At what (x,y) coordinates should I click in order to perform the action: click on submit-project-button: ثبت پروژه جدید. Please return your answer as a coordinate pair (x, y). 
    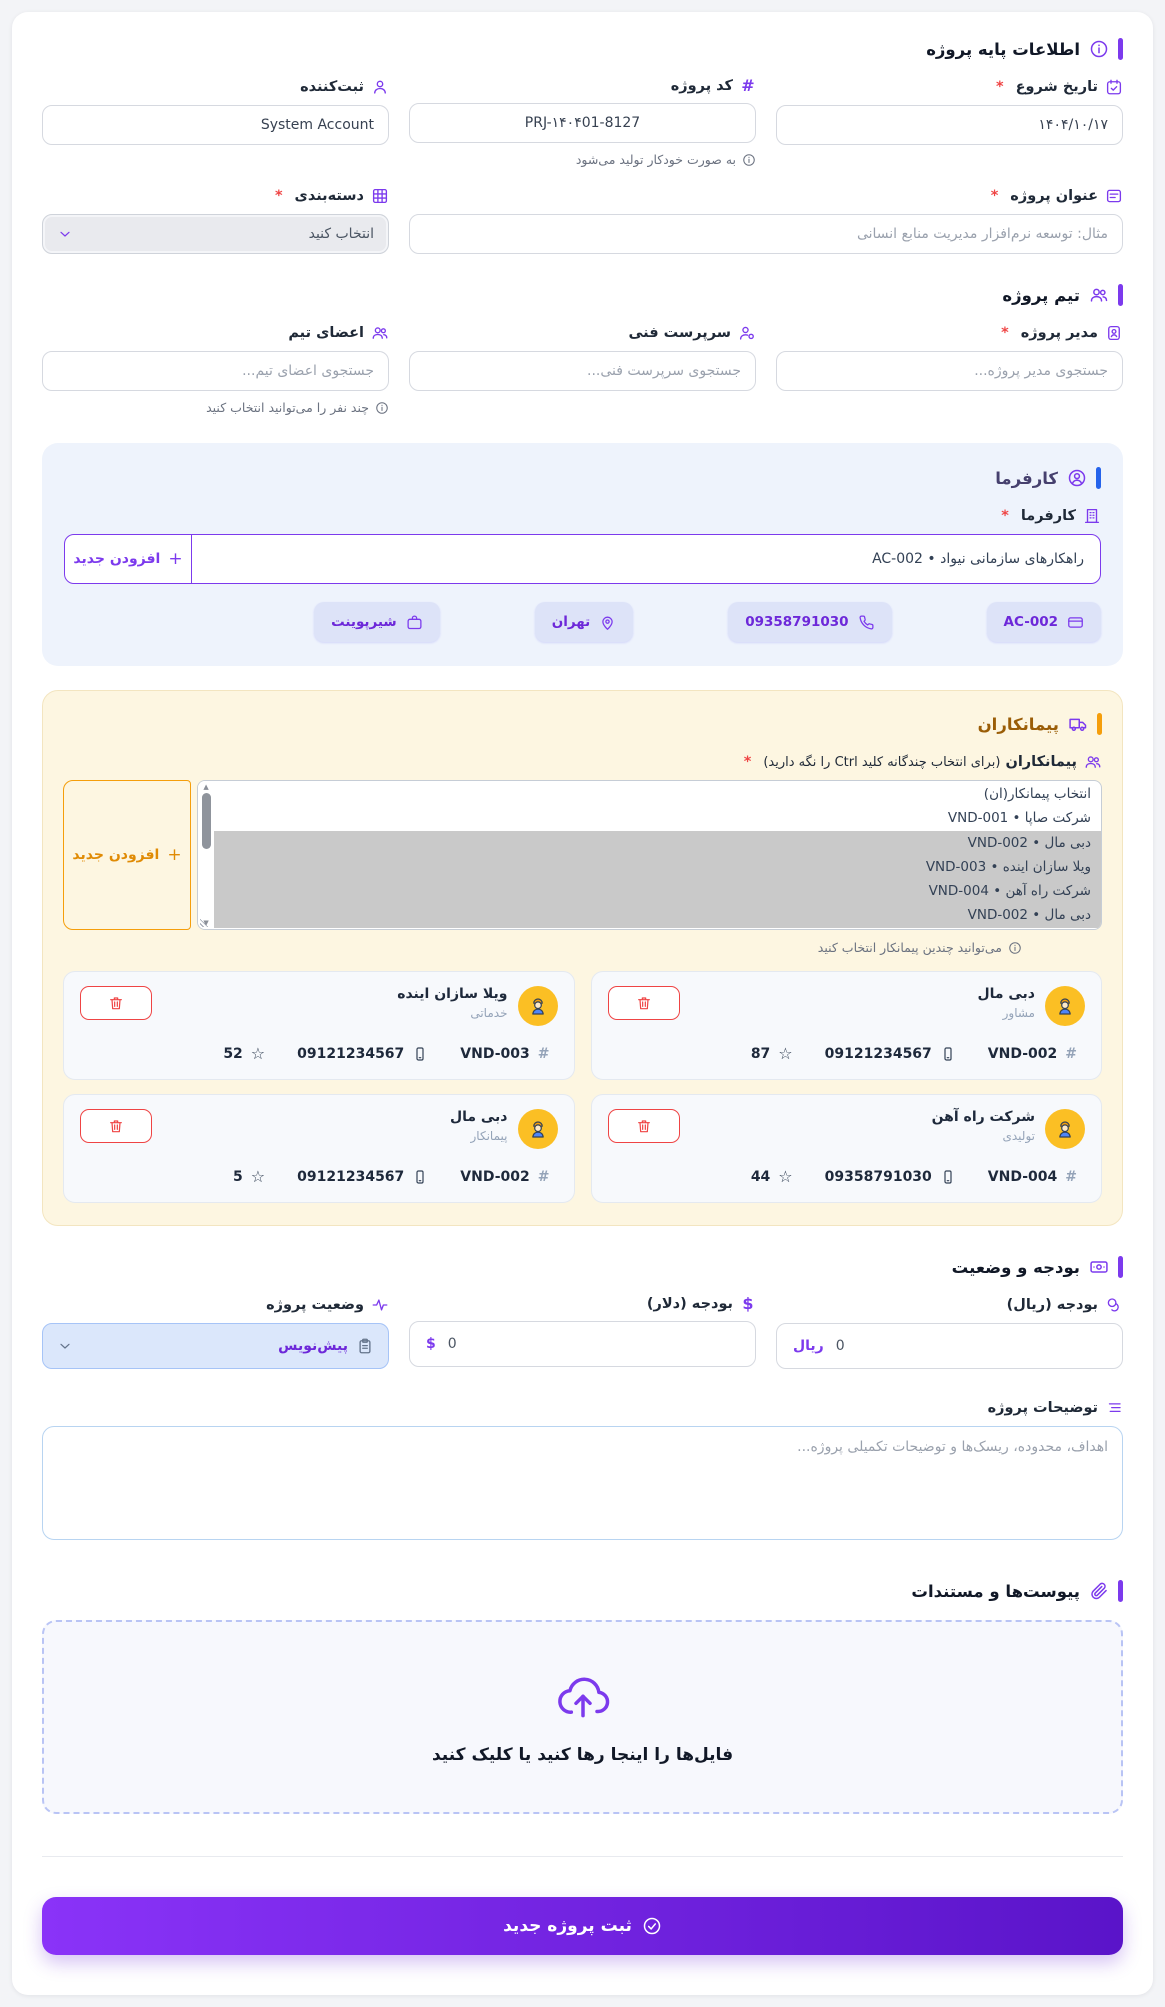
    Looking at the image, I should click on (582, 1926).